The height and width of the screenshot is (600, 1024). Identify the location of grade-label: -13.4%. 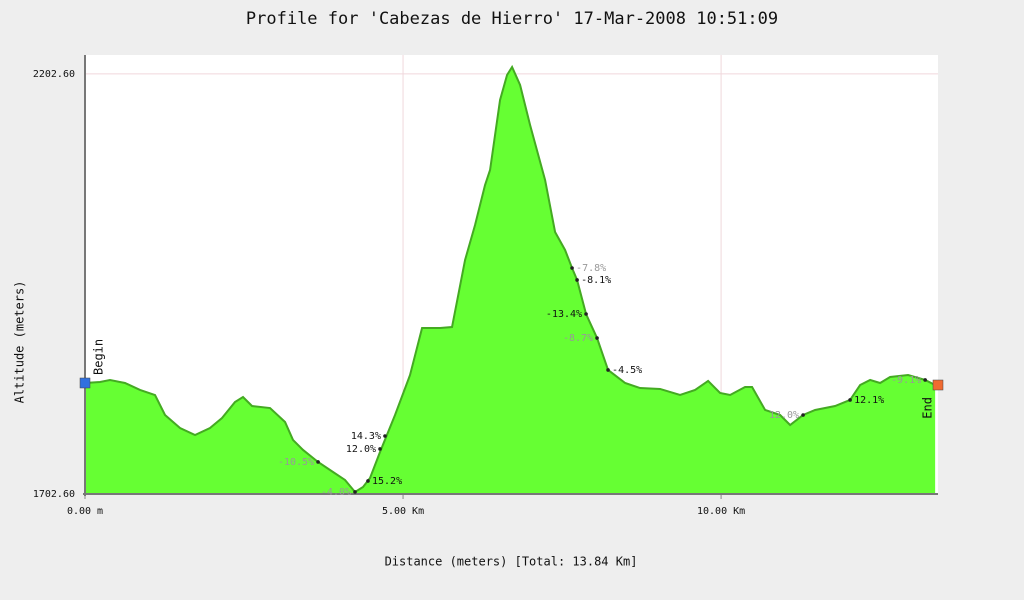
(564, 314).